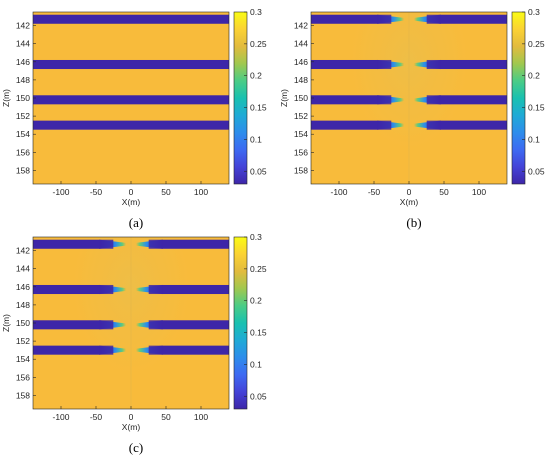  Describe the element at coordinates (136, 222) in the screenshot. I see `panel-label: (a)` at that location.